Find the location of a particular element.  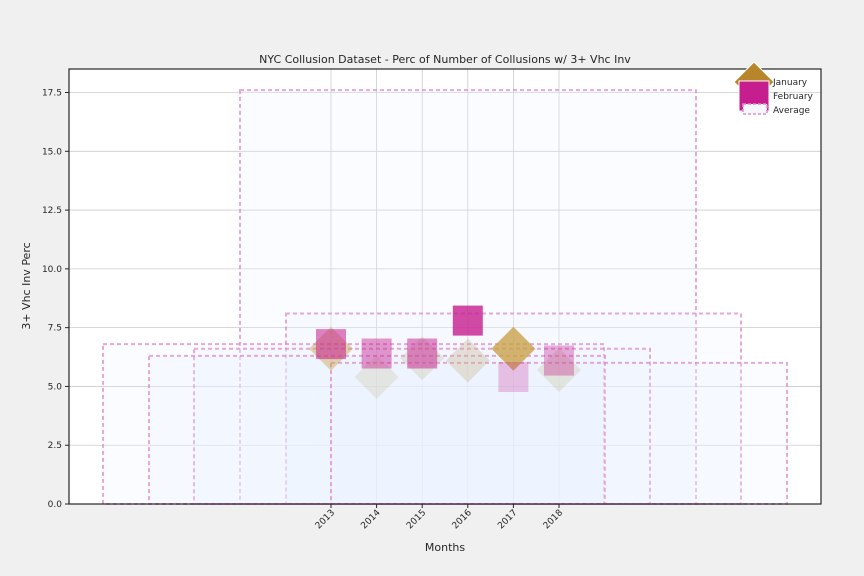

legend-label-february: February is located at coordinates (793, 97).